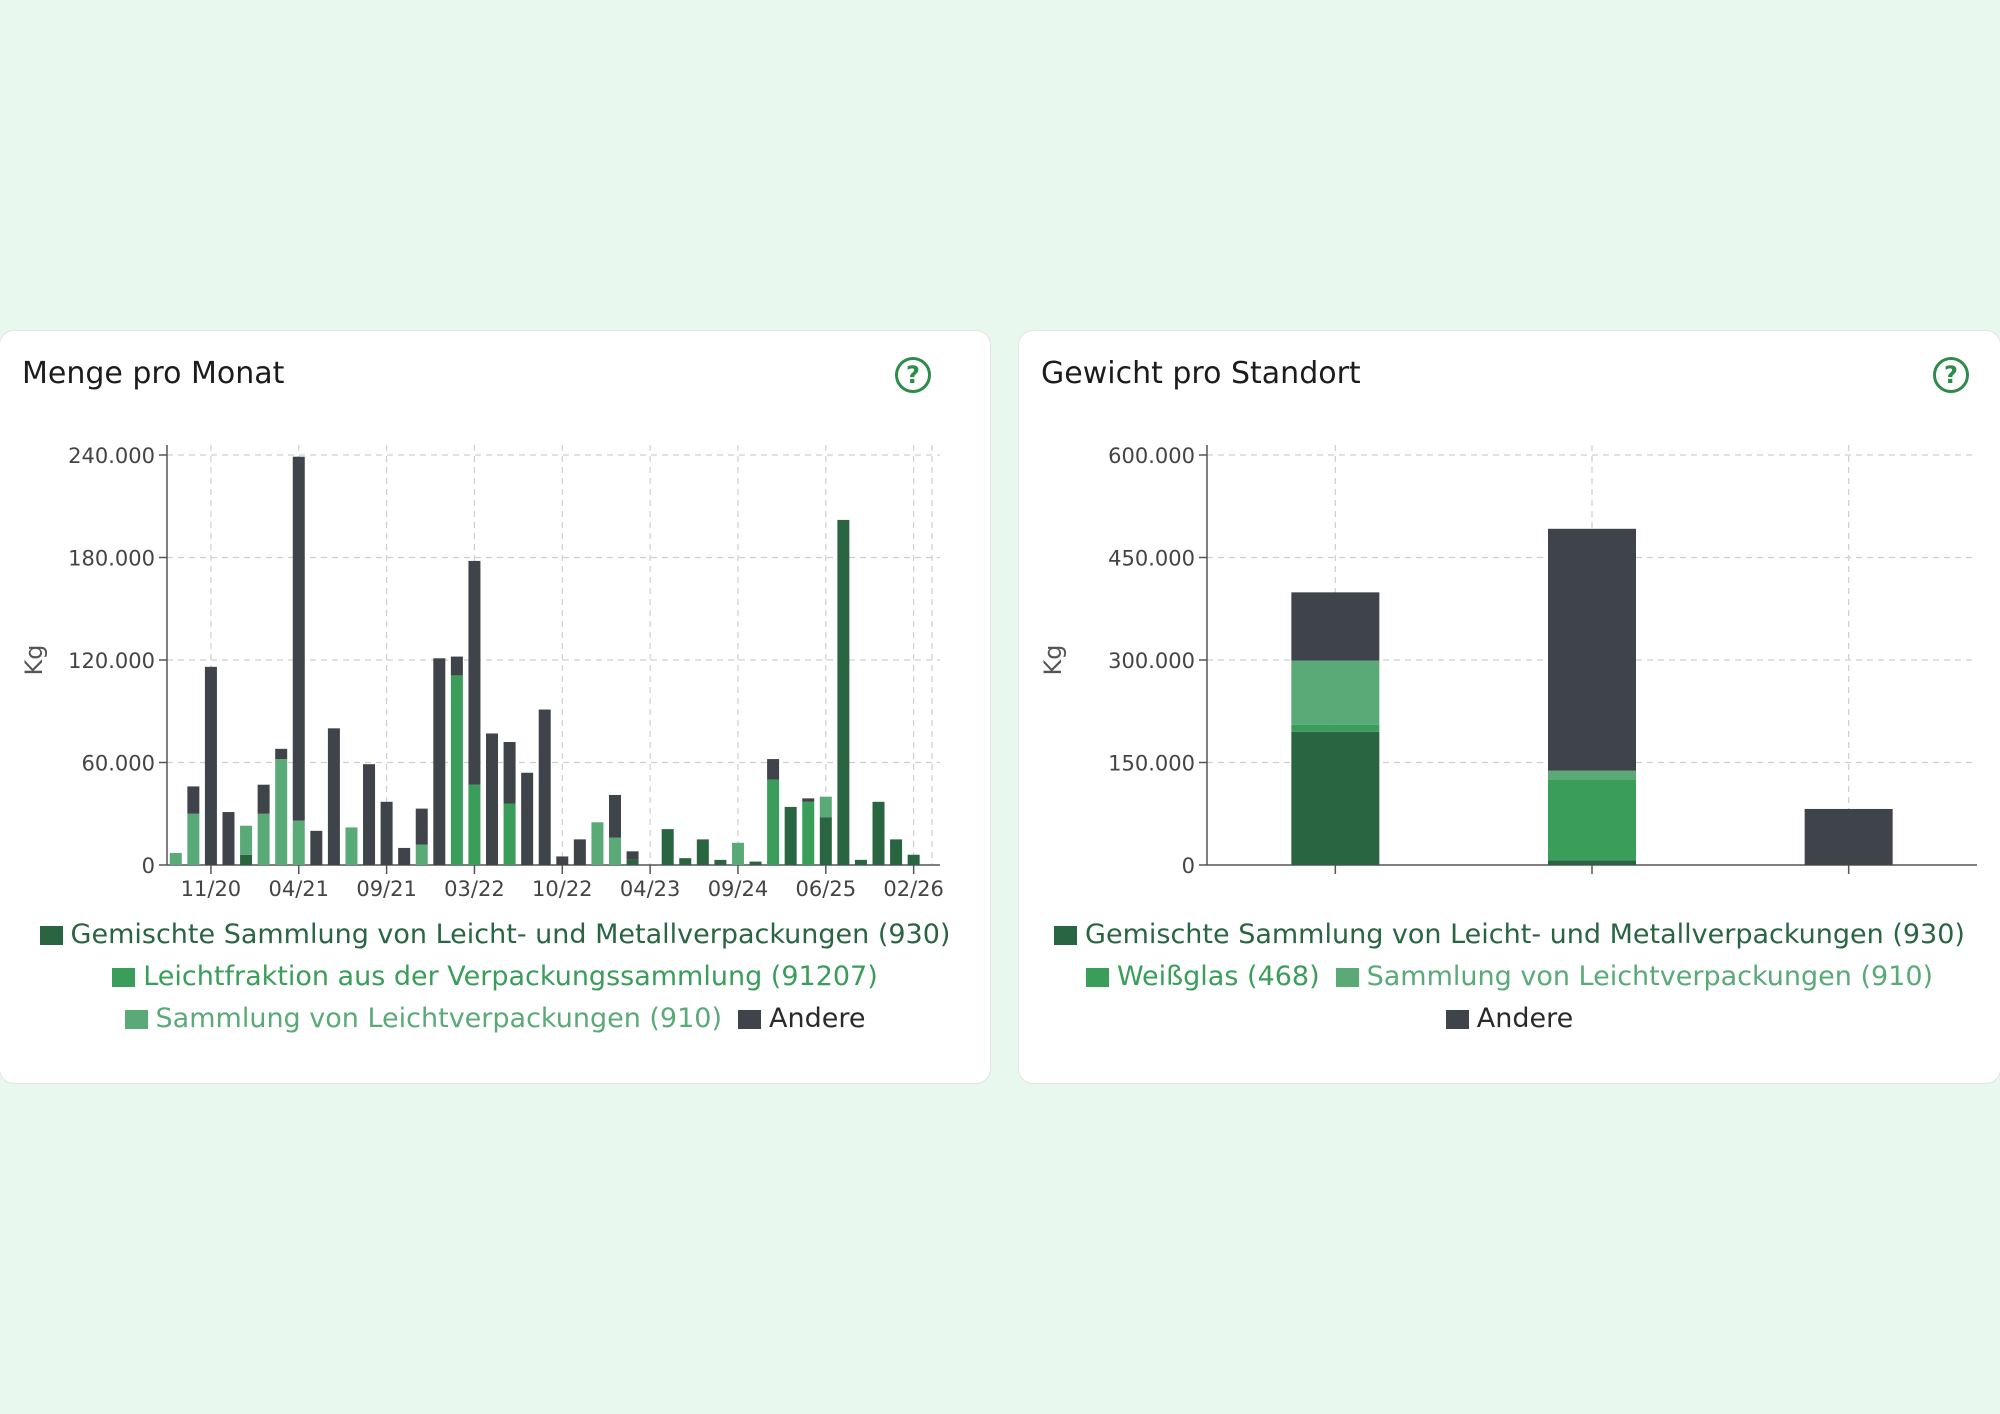 This screenshot has height=1414, width=2000. I want to click on y-tick-label: 300.000, so click(1151, 661).